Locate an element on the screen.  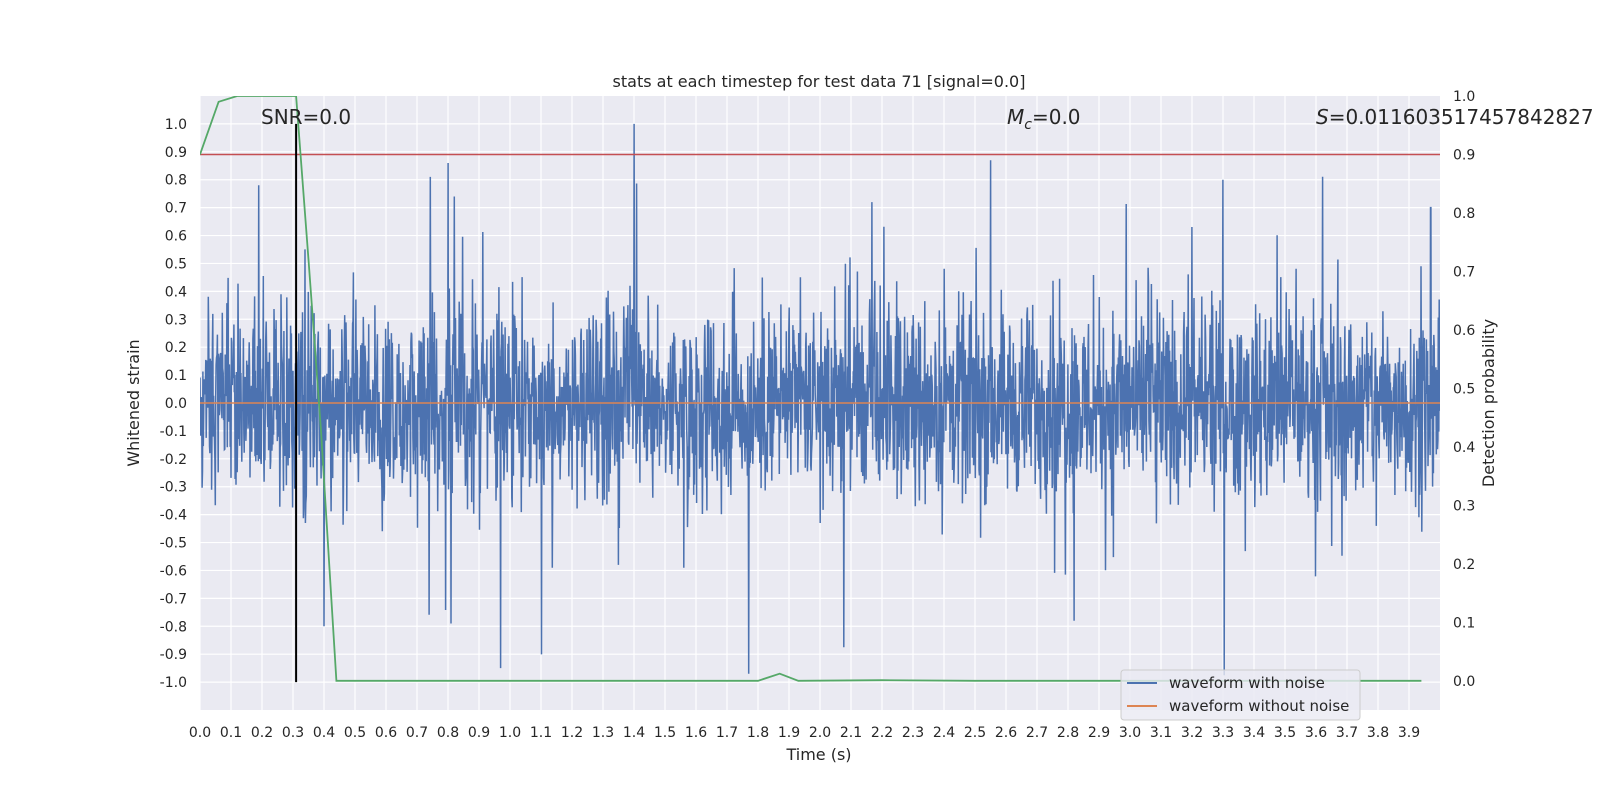
x-tick-label: 0.5 is located at coordinates (355, 733).